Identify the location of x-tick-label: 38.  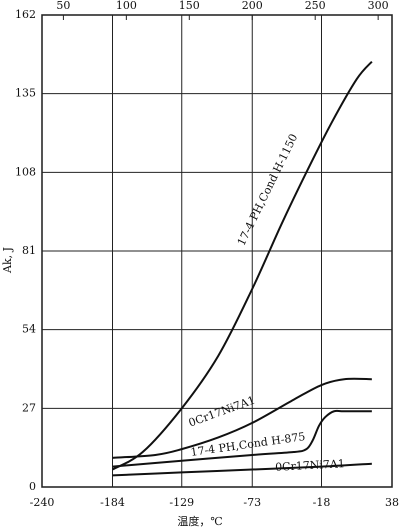
(392, 502).